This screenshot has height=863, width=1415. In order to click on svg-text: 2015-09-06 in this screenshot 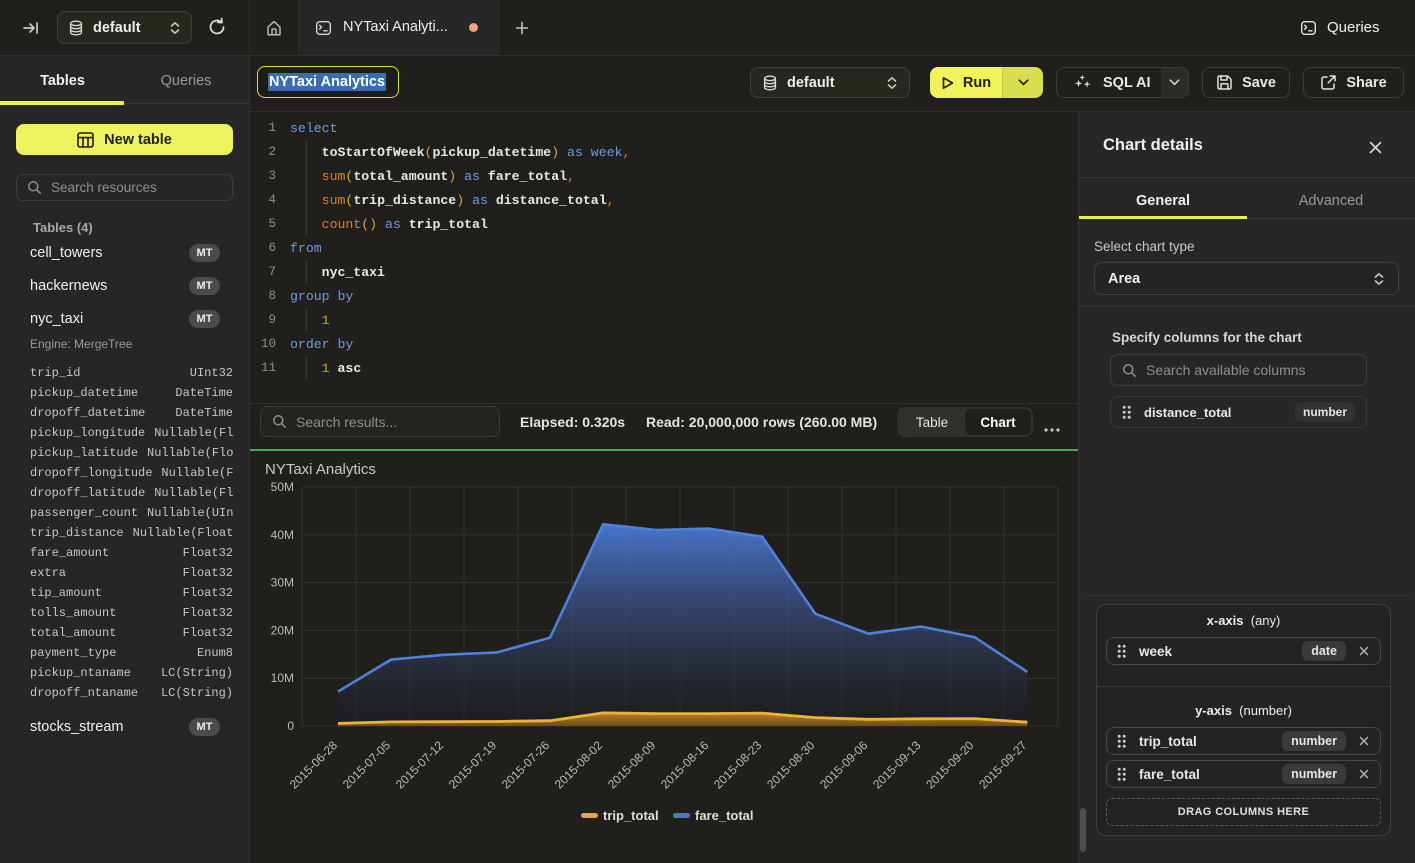, I will do `click(844, 765)`.